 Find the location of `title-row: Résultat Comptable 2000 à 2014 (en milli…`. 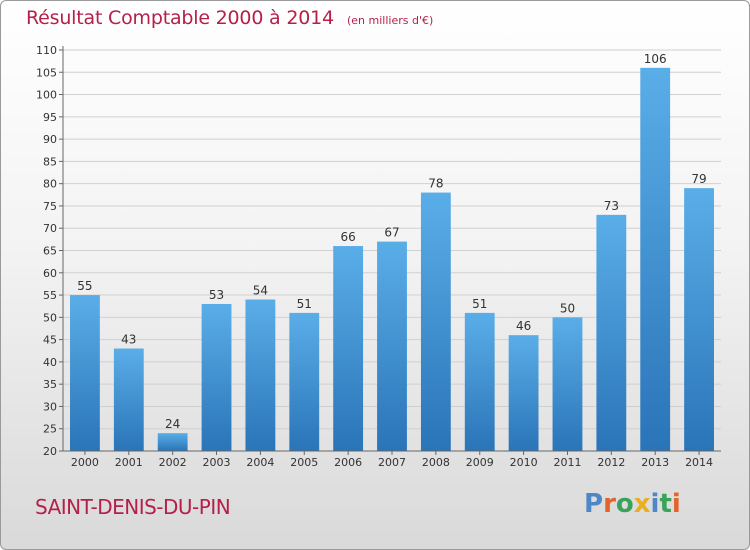

title-row: Résultat Comptable 2000 à 2014 (en milli… is located at coordinates (229, 18).